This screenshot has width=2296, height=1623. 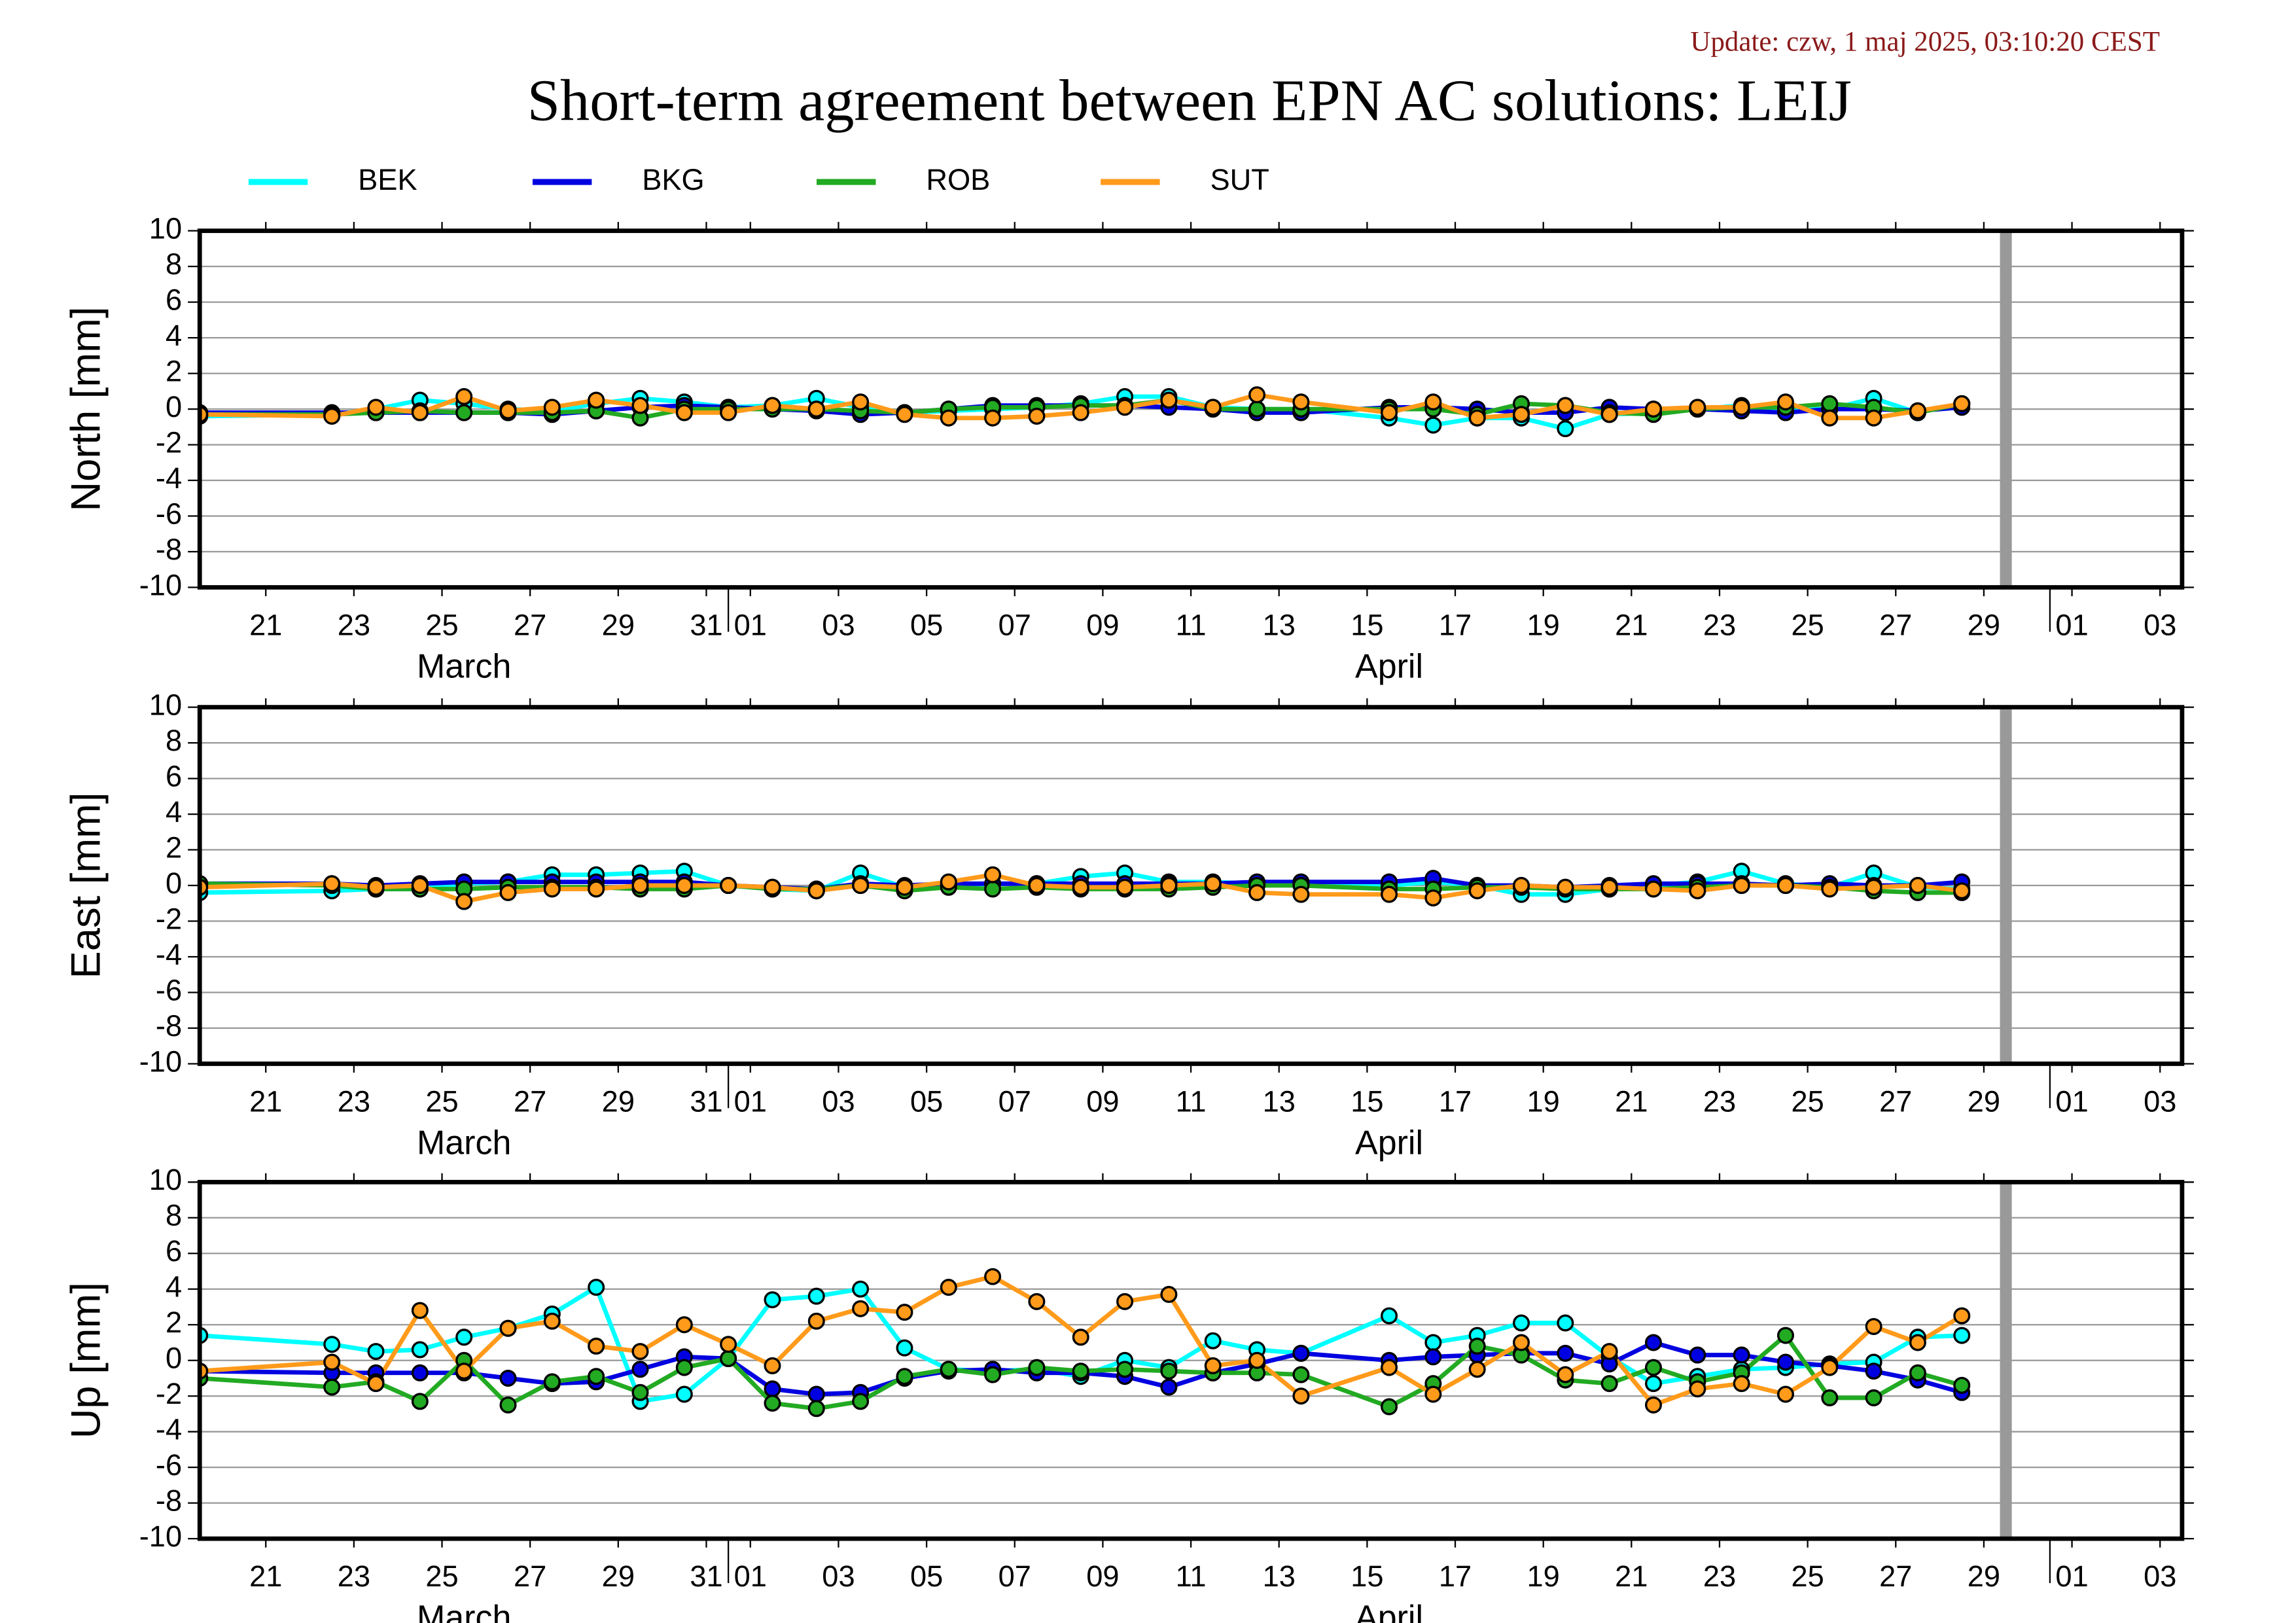 What do you see at coordinates (464, 1611) in the screenshot?
I see `month-label: March` at bounding box center [464, 1611].